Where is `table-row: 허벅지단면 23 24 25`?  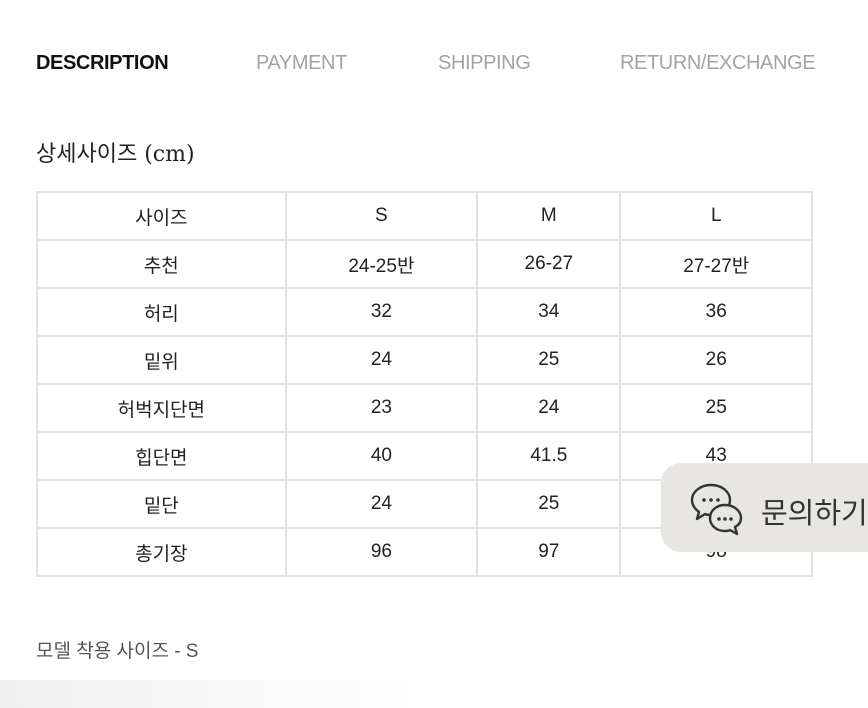 table-row: 허벅지단면 23 24 25 is located at coordinates (424, 408).